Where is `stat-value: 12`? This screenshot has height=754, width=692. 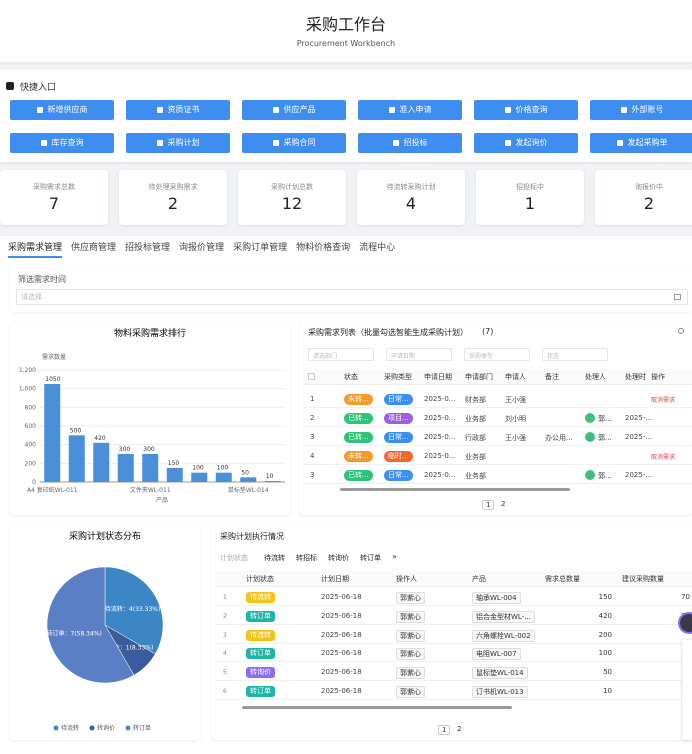 stat-value: 12 is located at coordinates (292, 203).